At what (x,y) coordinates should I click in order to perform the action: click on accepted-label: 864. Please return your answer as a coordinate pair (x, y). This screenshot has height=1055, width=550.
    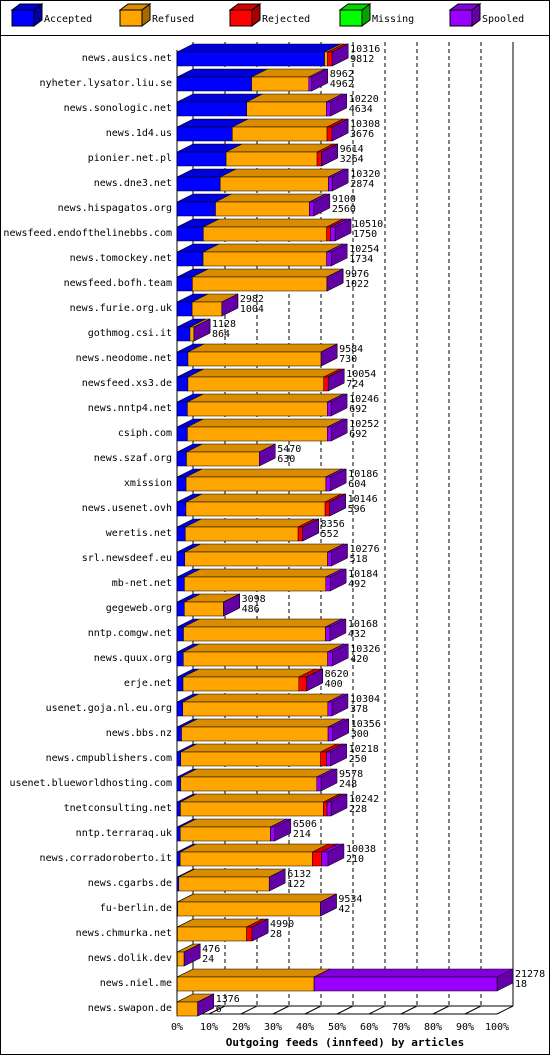
    Looking at the image, I should click on (221, 334).